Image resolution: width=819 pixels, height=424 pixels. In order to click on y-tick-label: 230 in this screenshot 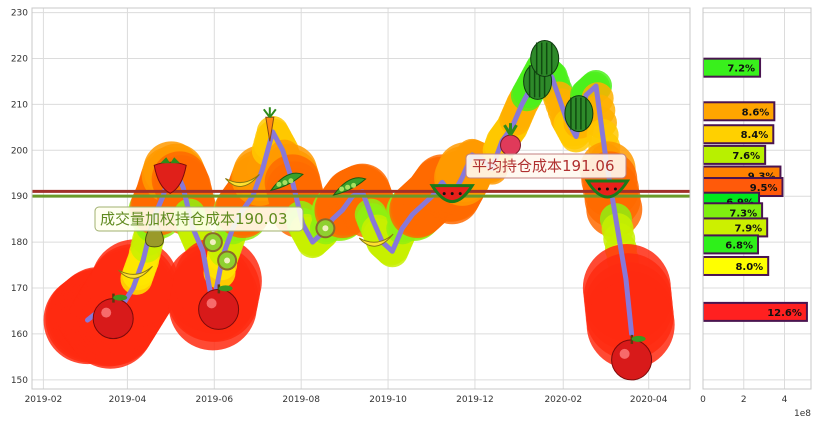, I will do `click(19, 14)`.